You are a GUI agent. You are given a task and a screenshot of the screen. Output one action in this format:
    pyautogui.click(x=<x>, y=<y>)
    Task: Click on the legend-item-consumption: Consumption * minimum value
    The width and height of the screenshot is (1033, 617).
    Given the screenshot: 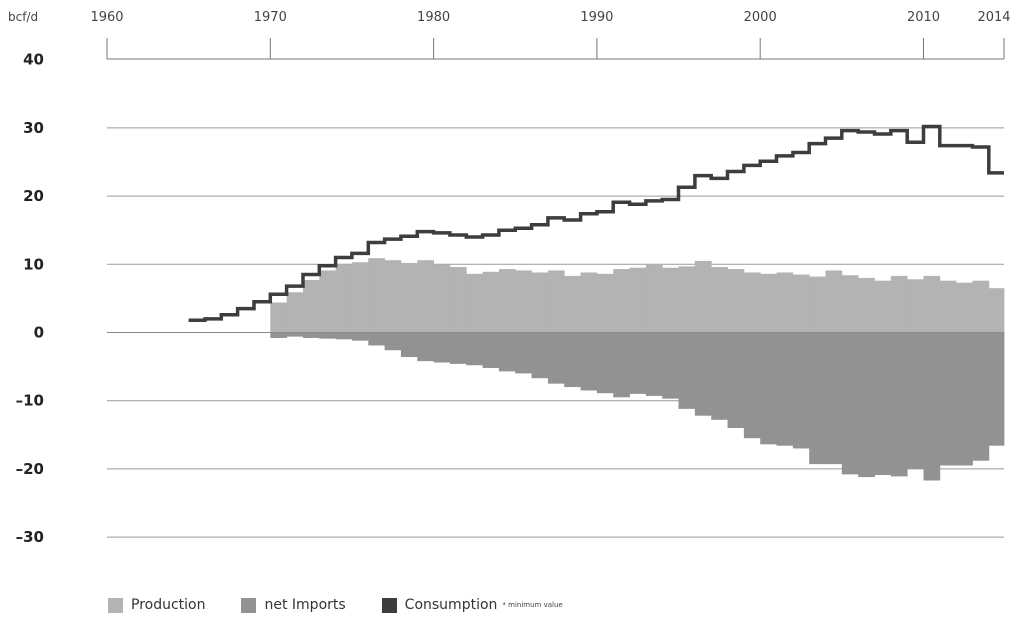 What is the action you would take?
    pyautogui.click(x=472, y=605)
    